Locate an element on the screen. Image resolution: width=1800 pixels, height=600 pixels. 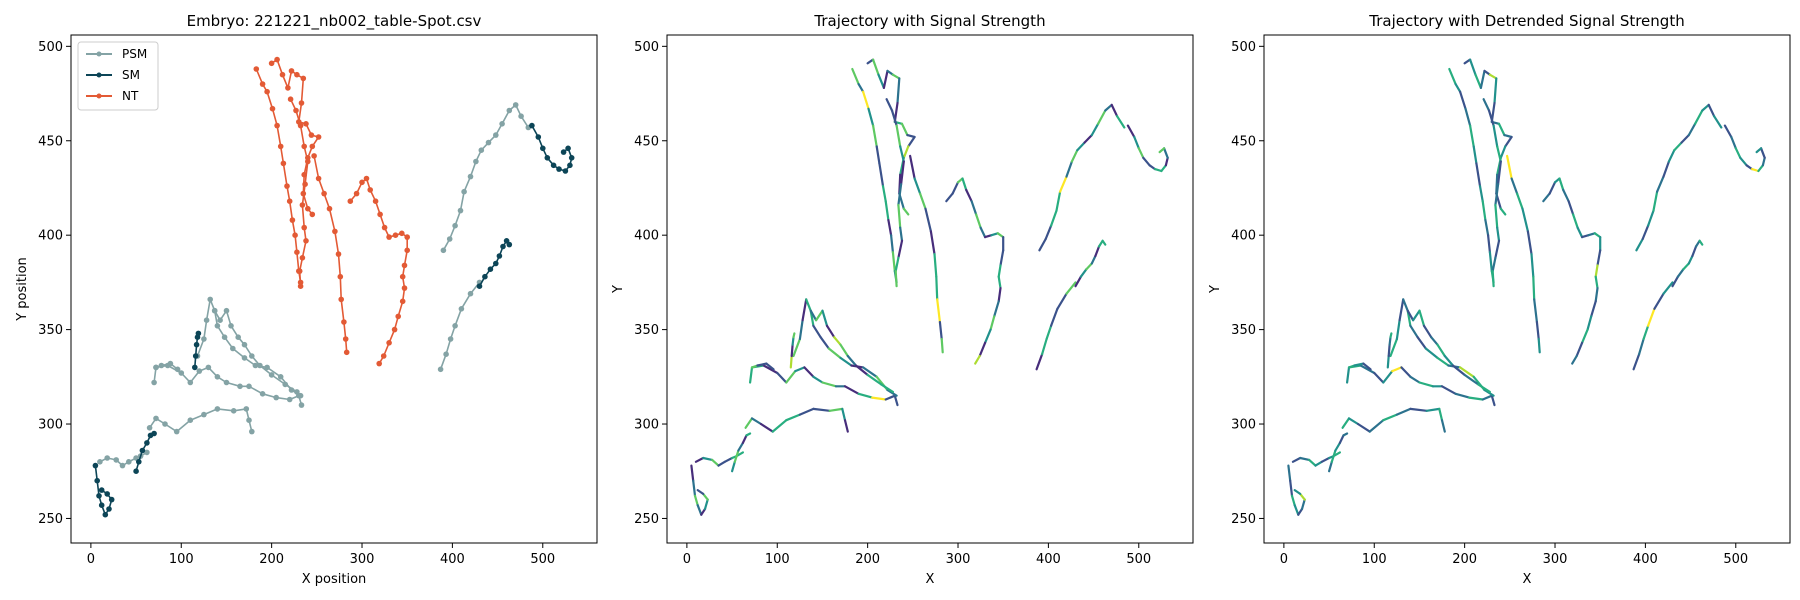
y-tick-label: 400 is located at coordinates (50, 236).